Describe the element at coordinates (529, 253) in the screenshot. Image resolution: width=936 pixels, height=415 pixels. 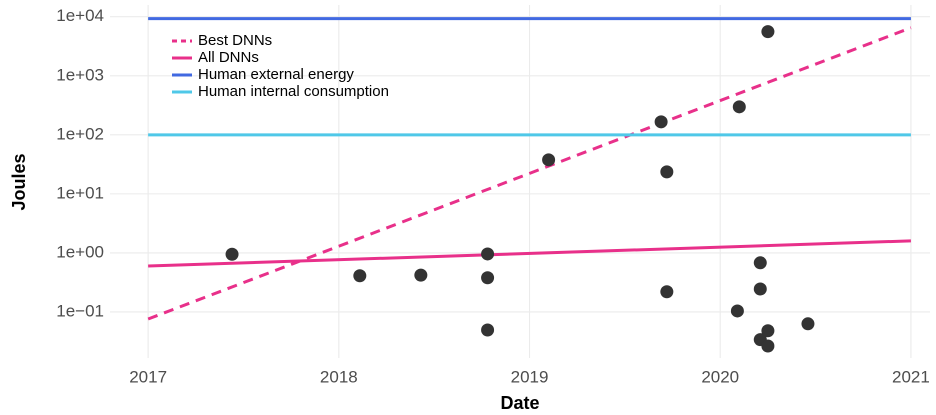
I see `series-line` at that location.